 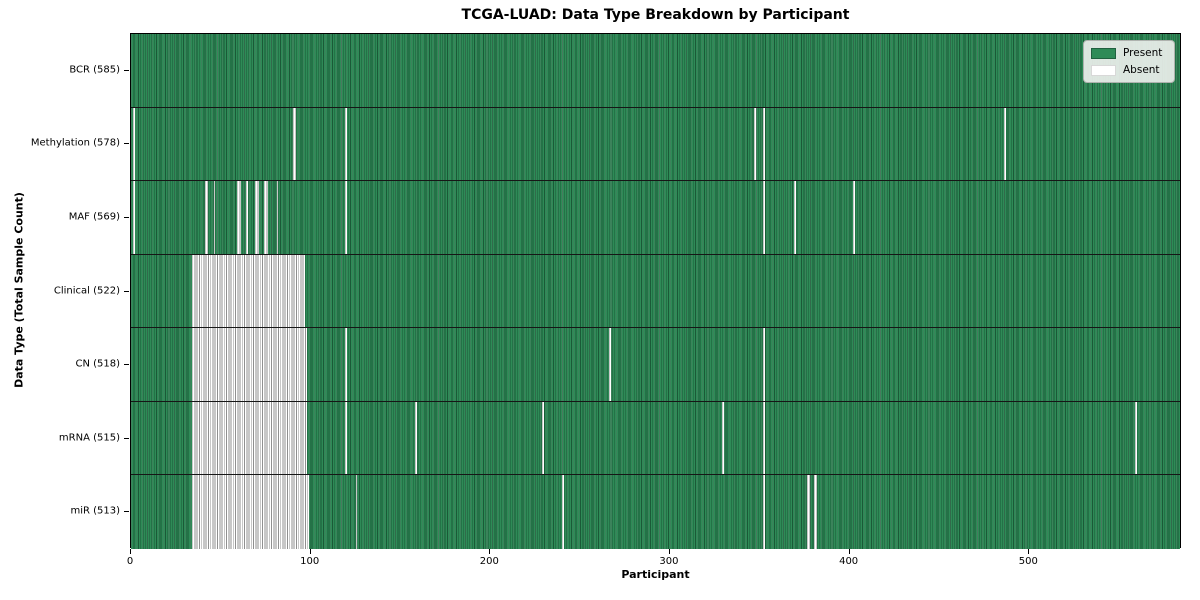 What do you see at coordinates (849, 561) in the screenshot?
I see `x-tick-label: 400` at bounding box center [849, 561].